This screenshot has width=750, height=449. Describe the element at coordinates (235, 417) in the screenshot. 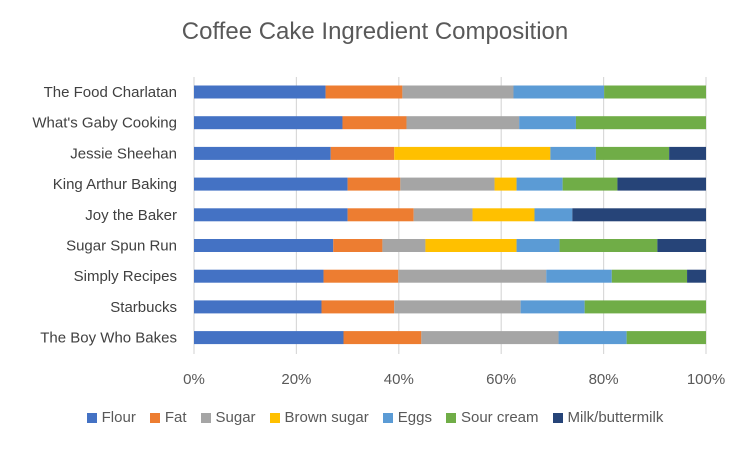

I see `legend-label: Sugar` at that location.